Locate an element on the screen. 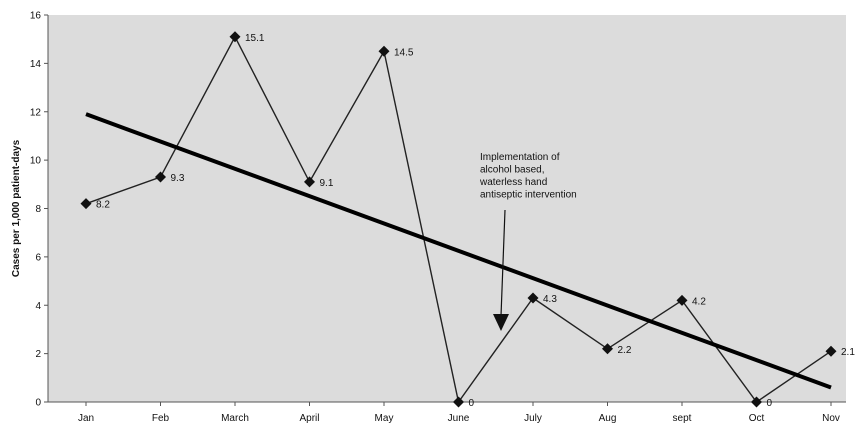 This screenshot has height=424, width=859. x-tick-label: June is located at coordinates (459, 418).